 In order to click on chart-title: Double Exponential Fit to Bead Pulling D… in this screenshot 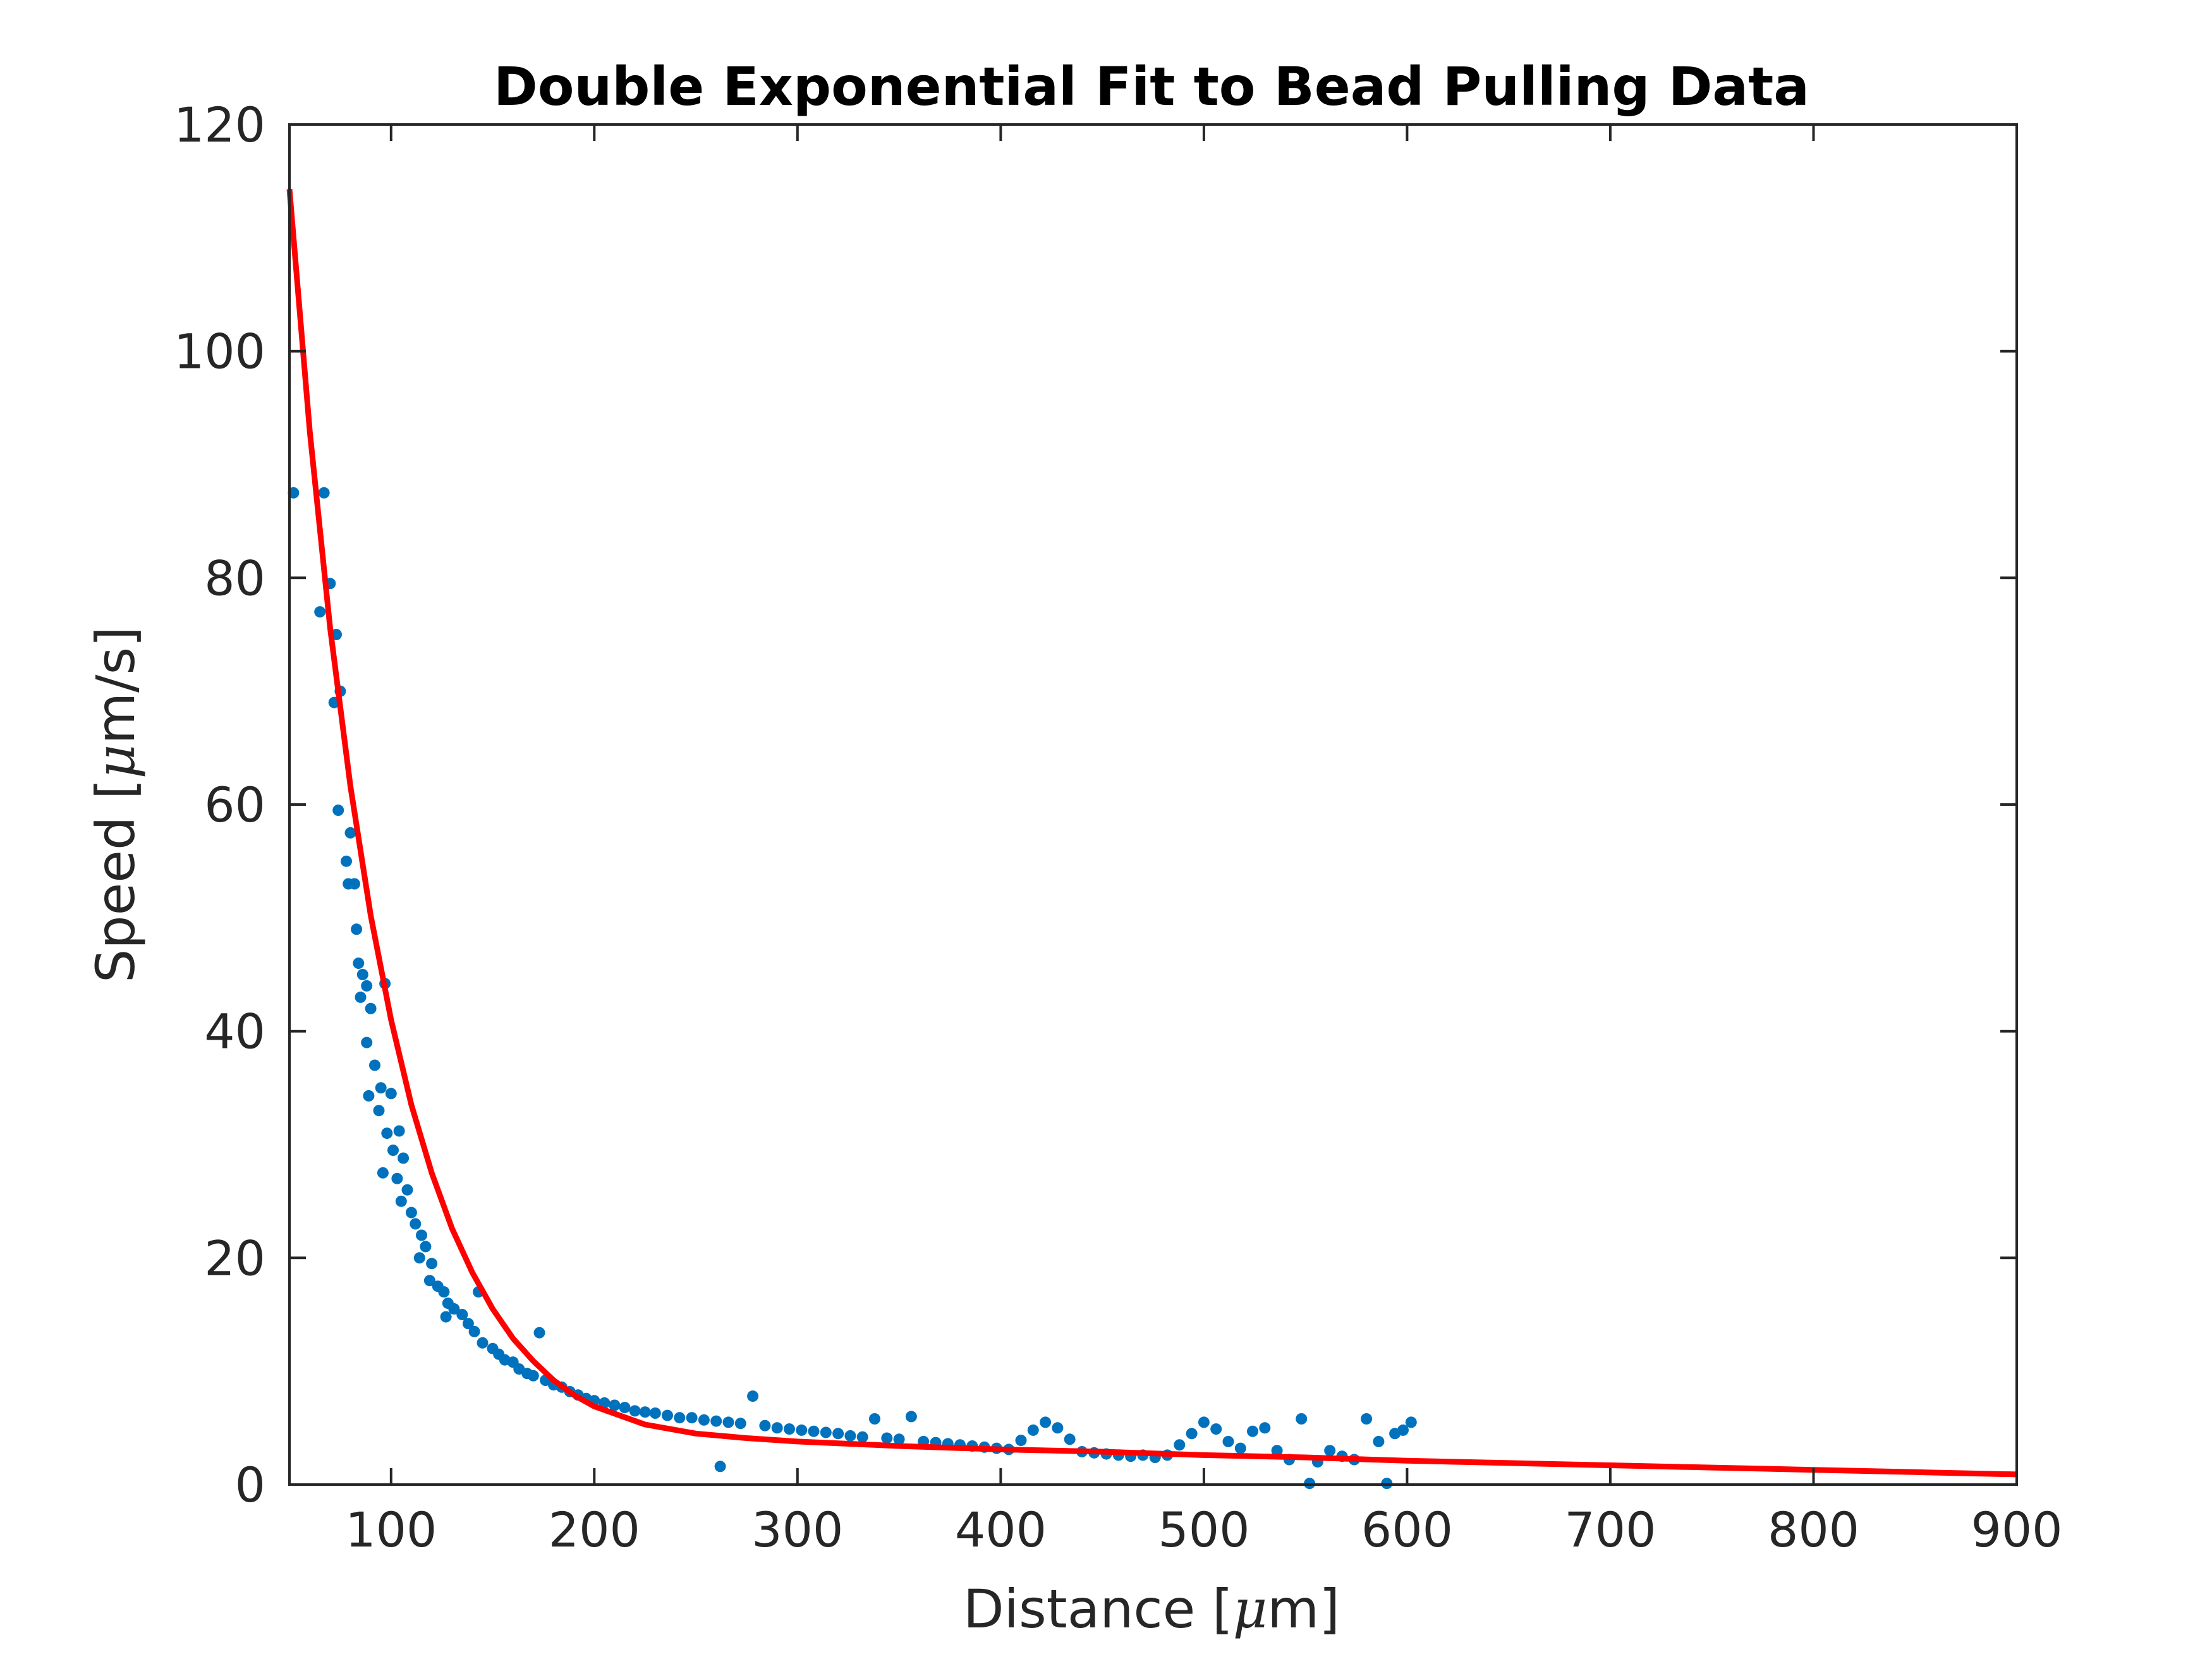, I will do `click(1151, 87)`.